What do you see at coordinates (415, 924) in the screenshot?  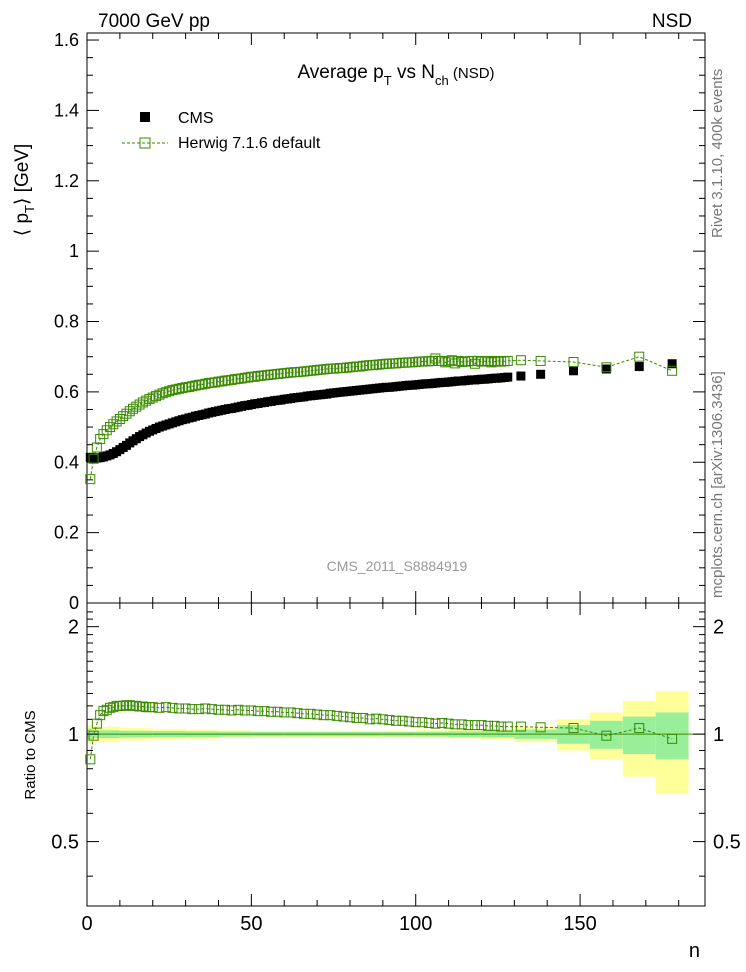 I see `x-tick-label: 100` at bounding box center [415, 924].